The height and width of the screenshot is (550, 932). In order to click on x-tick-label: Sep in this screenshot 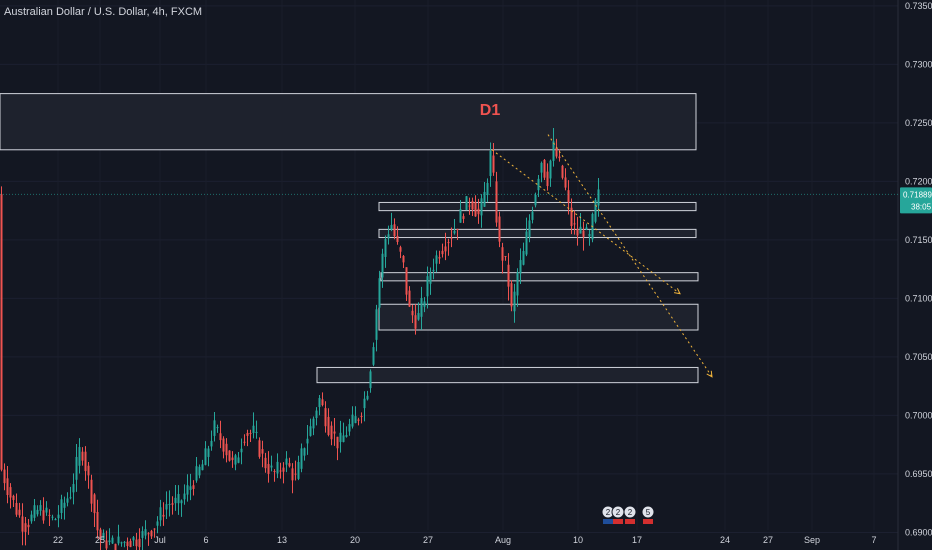, I will do `click(812, 540)`.